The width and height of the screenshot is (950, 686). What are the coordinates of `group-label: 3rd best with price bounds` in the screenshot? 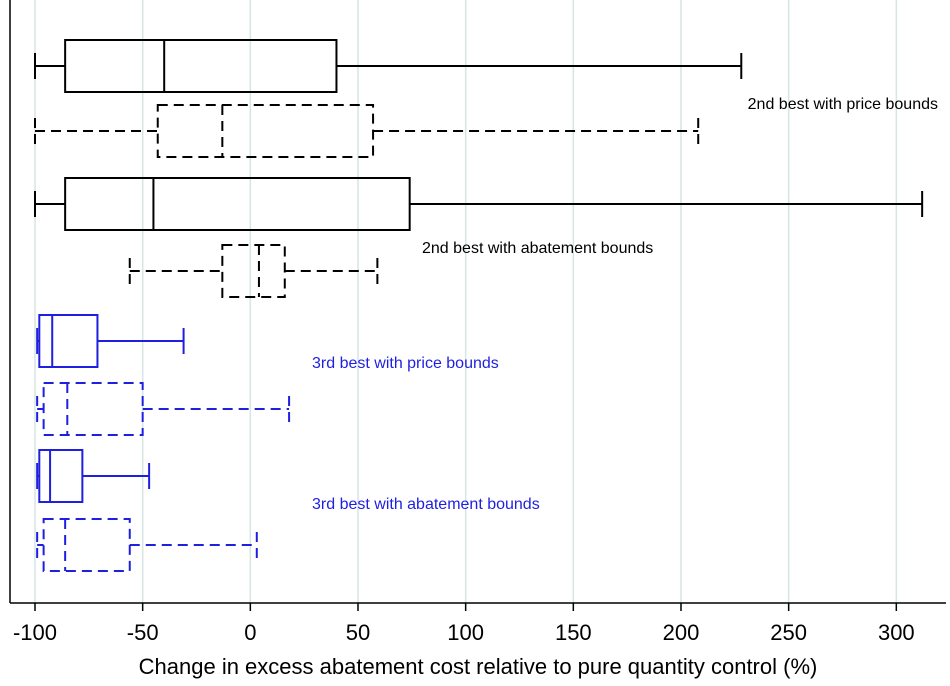 It's located at (405, 363).